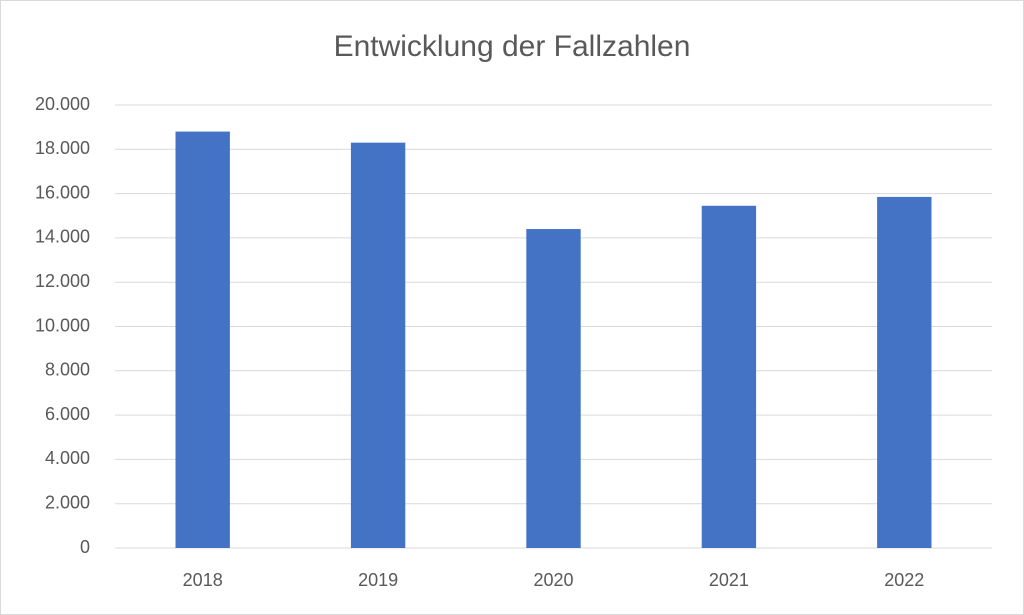  Describe the element at coordinates (729, 580) in the screenshot. I see `x-tick-label: 2021` at that location.